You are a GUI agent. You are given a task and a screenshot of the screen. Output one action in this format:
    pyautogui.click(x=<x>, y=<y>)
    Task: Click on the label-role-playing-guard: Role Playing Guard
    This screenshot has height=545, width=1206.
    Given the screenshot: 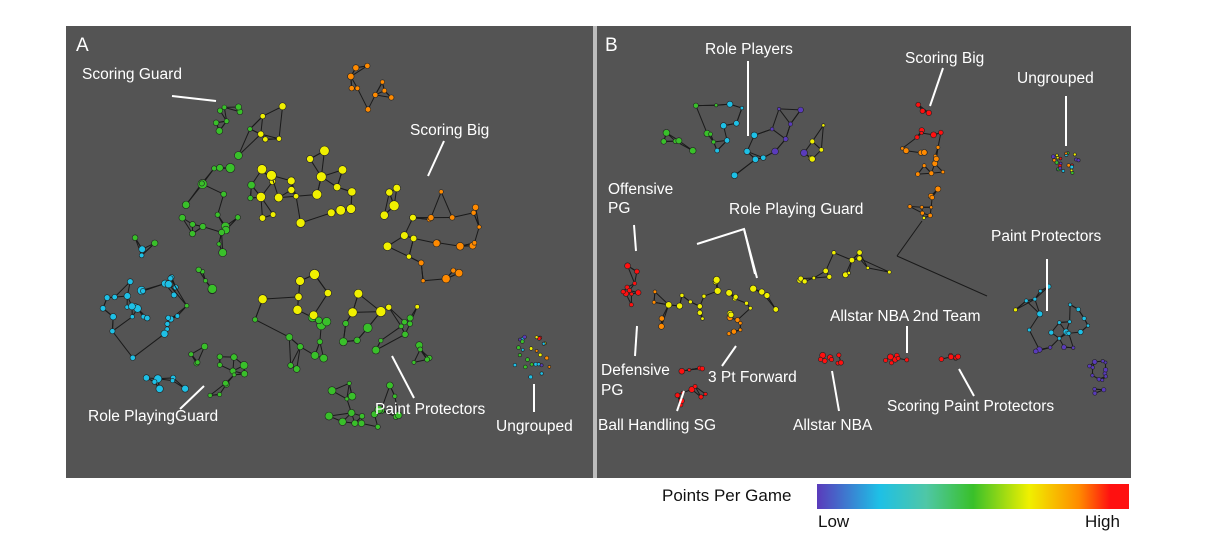 What is the action you would take?
    pyautogui.click(x=796, y=209)
    